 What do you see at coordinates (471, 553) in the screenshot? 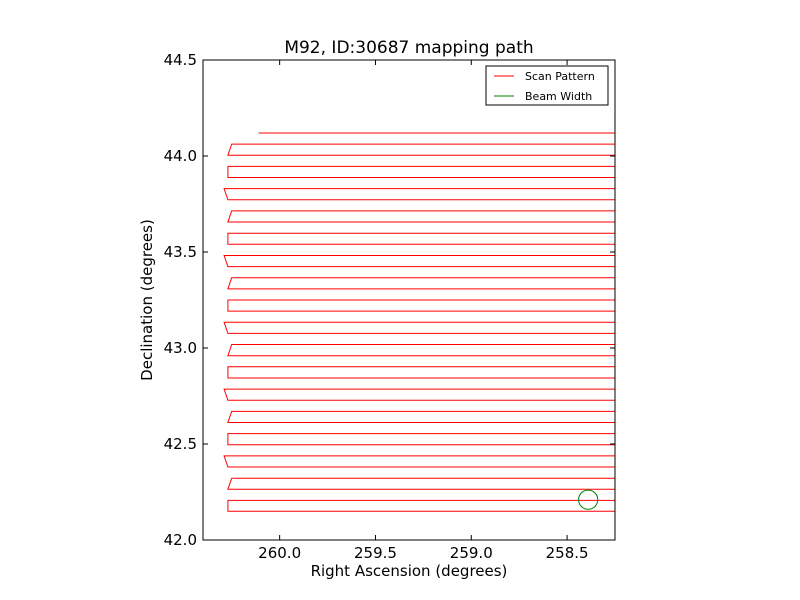
I see `x-tick-label: 259.0` at bounding box center [471, 553].